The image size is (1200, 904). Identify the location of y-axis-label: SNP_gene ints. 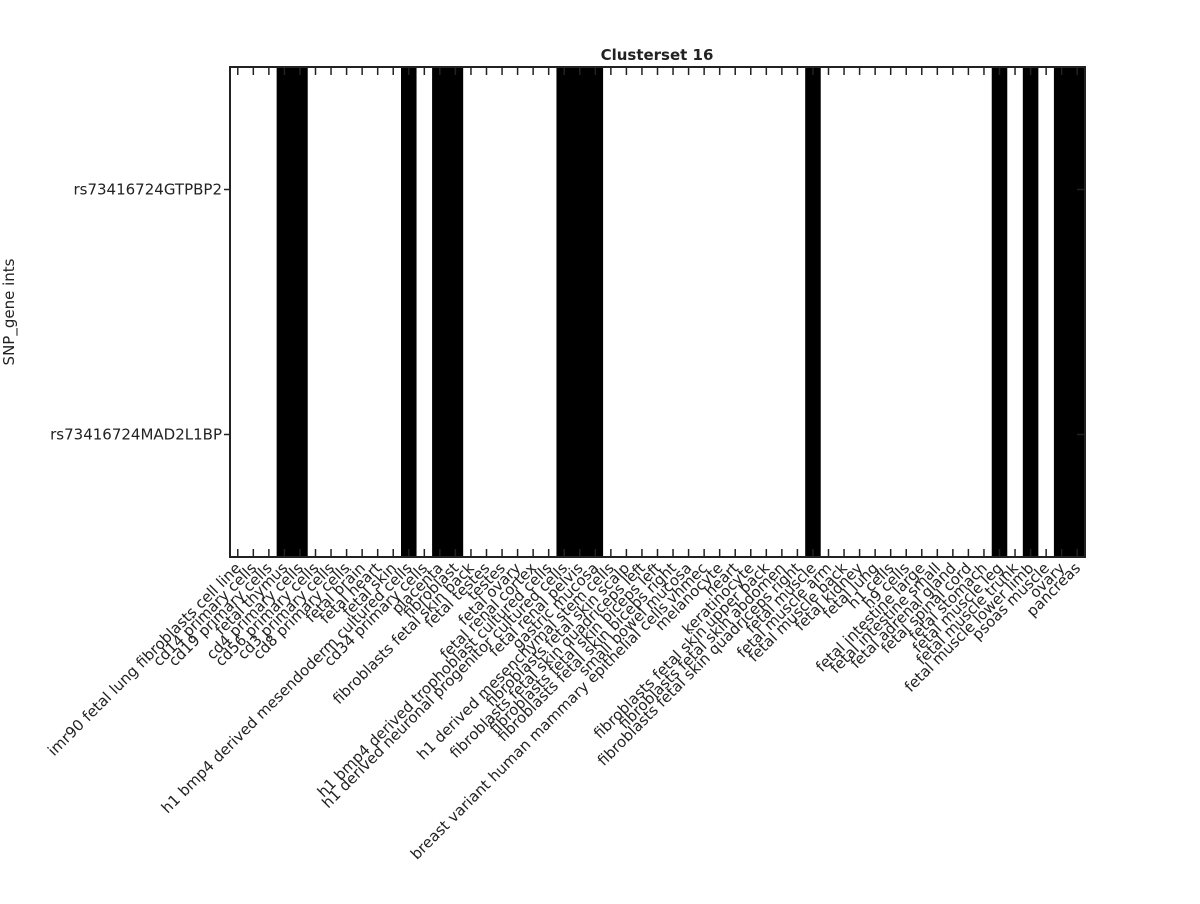
(9, 311).